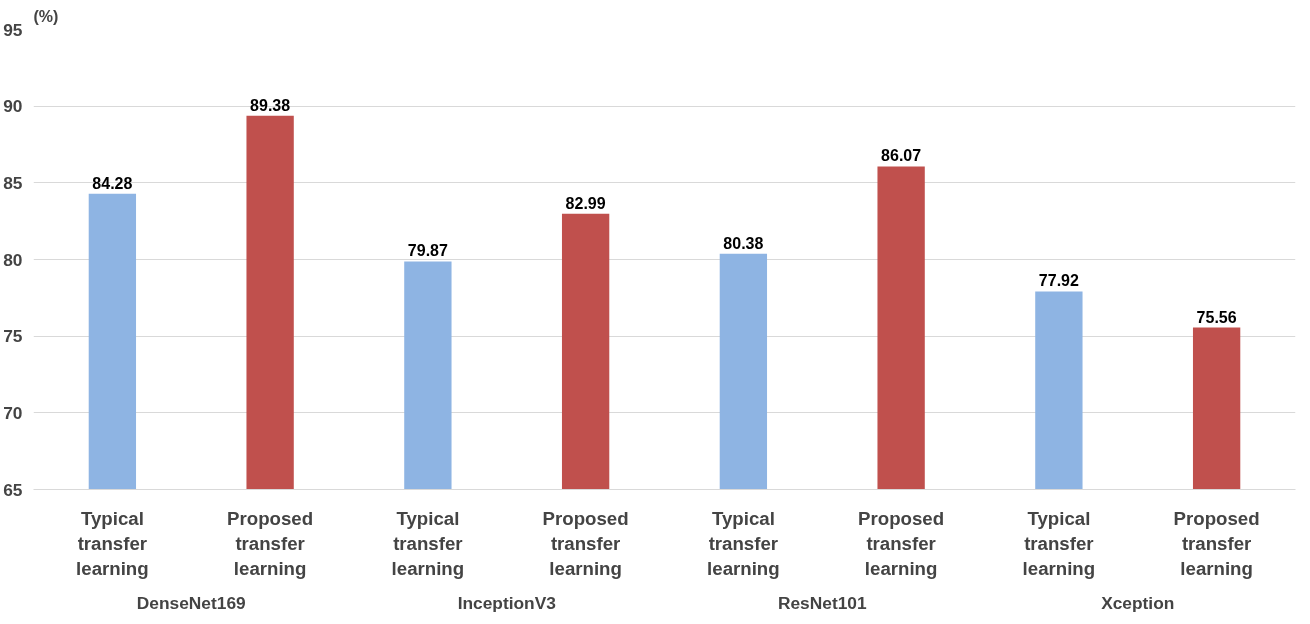 The image size is (1310, 624). What do you see at coordinates (13, 182) in the screenshot?
I see `y-tick-label: 85` at bounding box center [13, 182].